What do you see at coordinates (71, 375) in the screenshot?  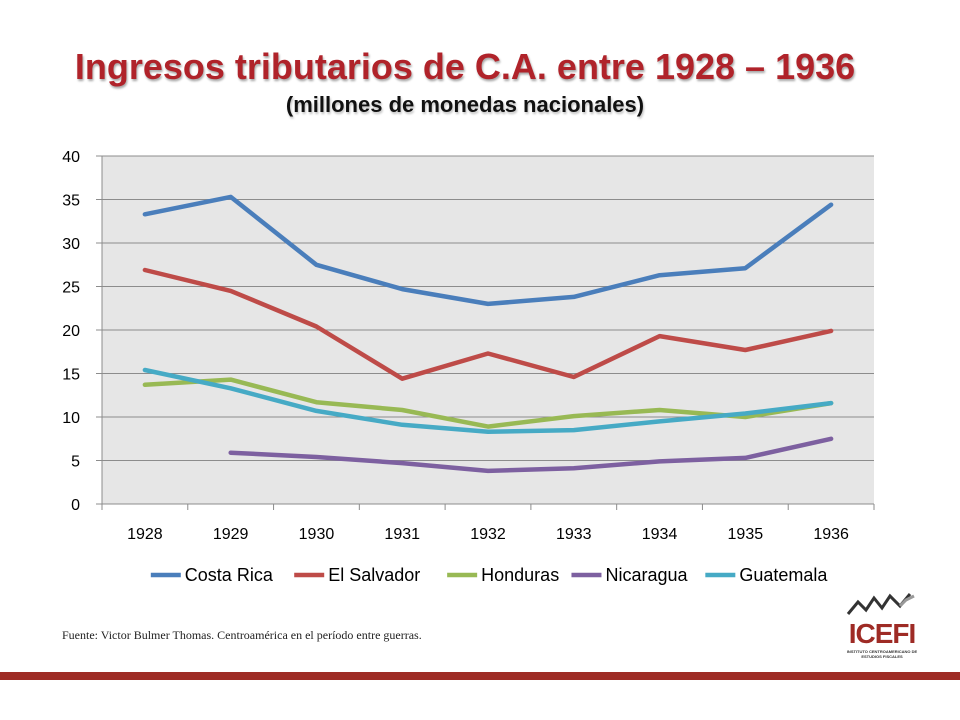 I see `y-tick-label: 15` at bounding box center [71, 375].